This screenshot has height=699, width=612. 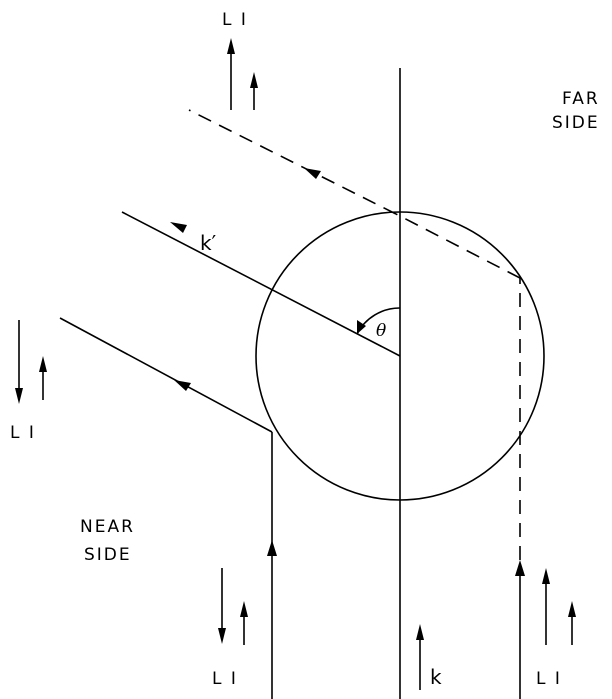 What do you see at coordinates (225, 679) in the screenshot?
I see `li-bottom-left-label: L I` at bounding box center [225, 679].